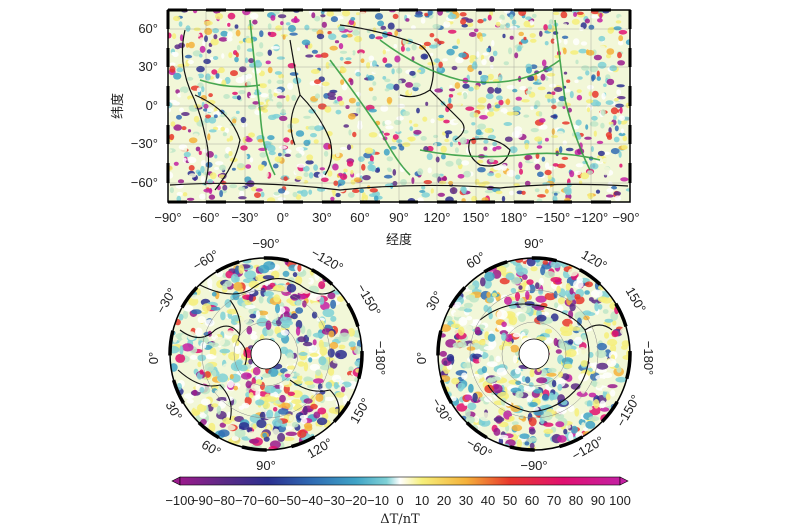 This screenshot has width=800, height=531. What do you see at coordinates (475, 260) in the screenshot?
I see `sp-label-60: 60°` at bounding box center [475, 260].